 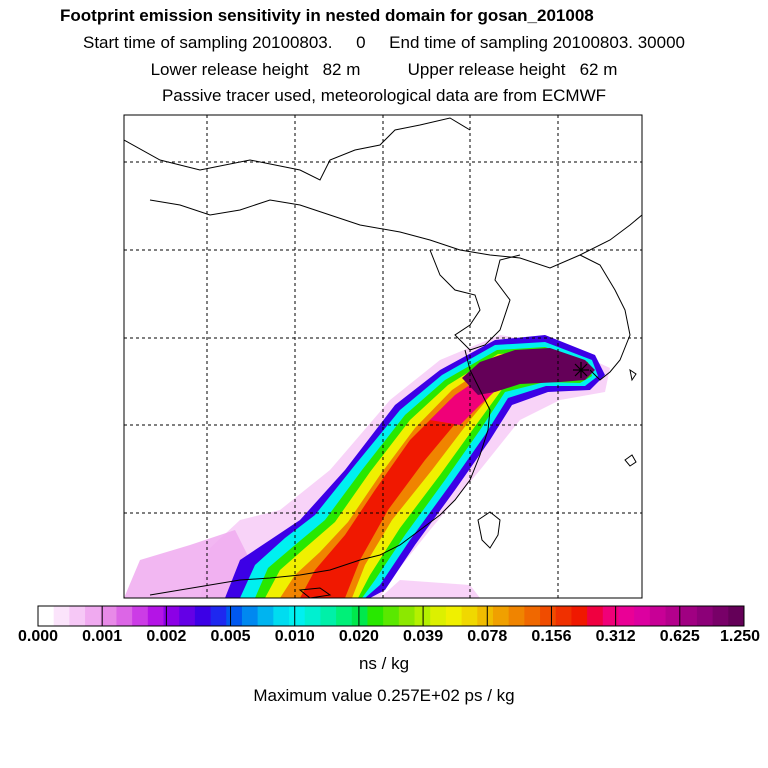 I want to click on colorbar-tick-label: 0.001, so click(x=102, y=636).